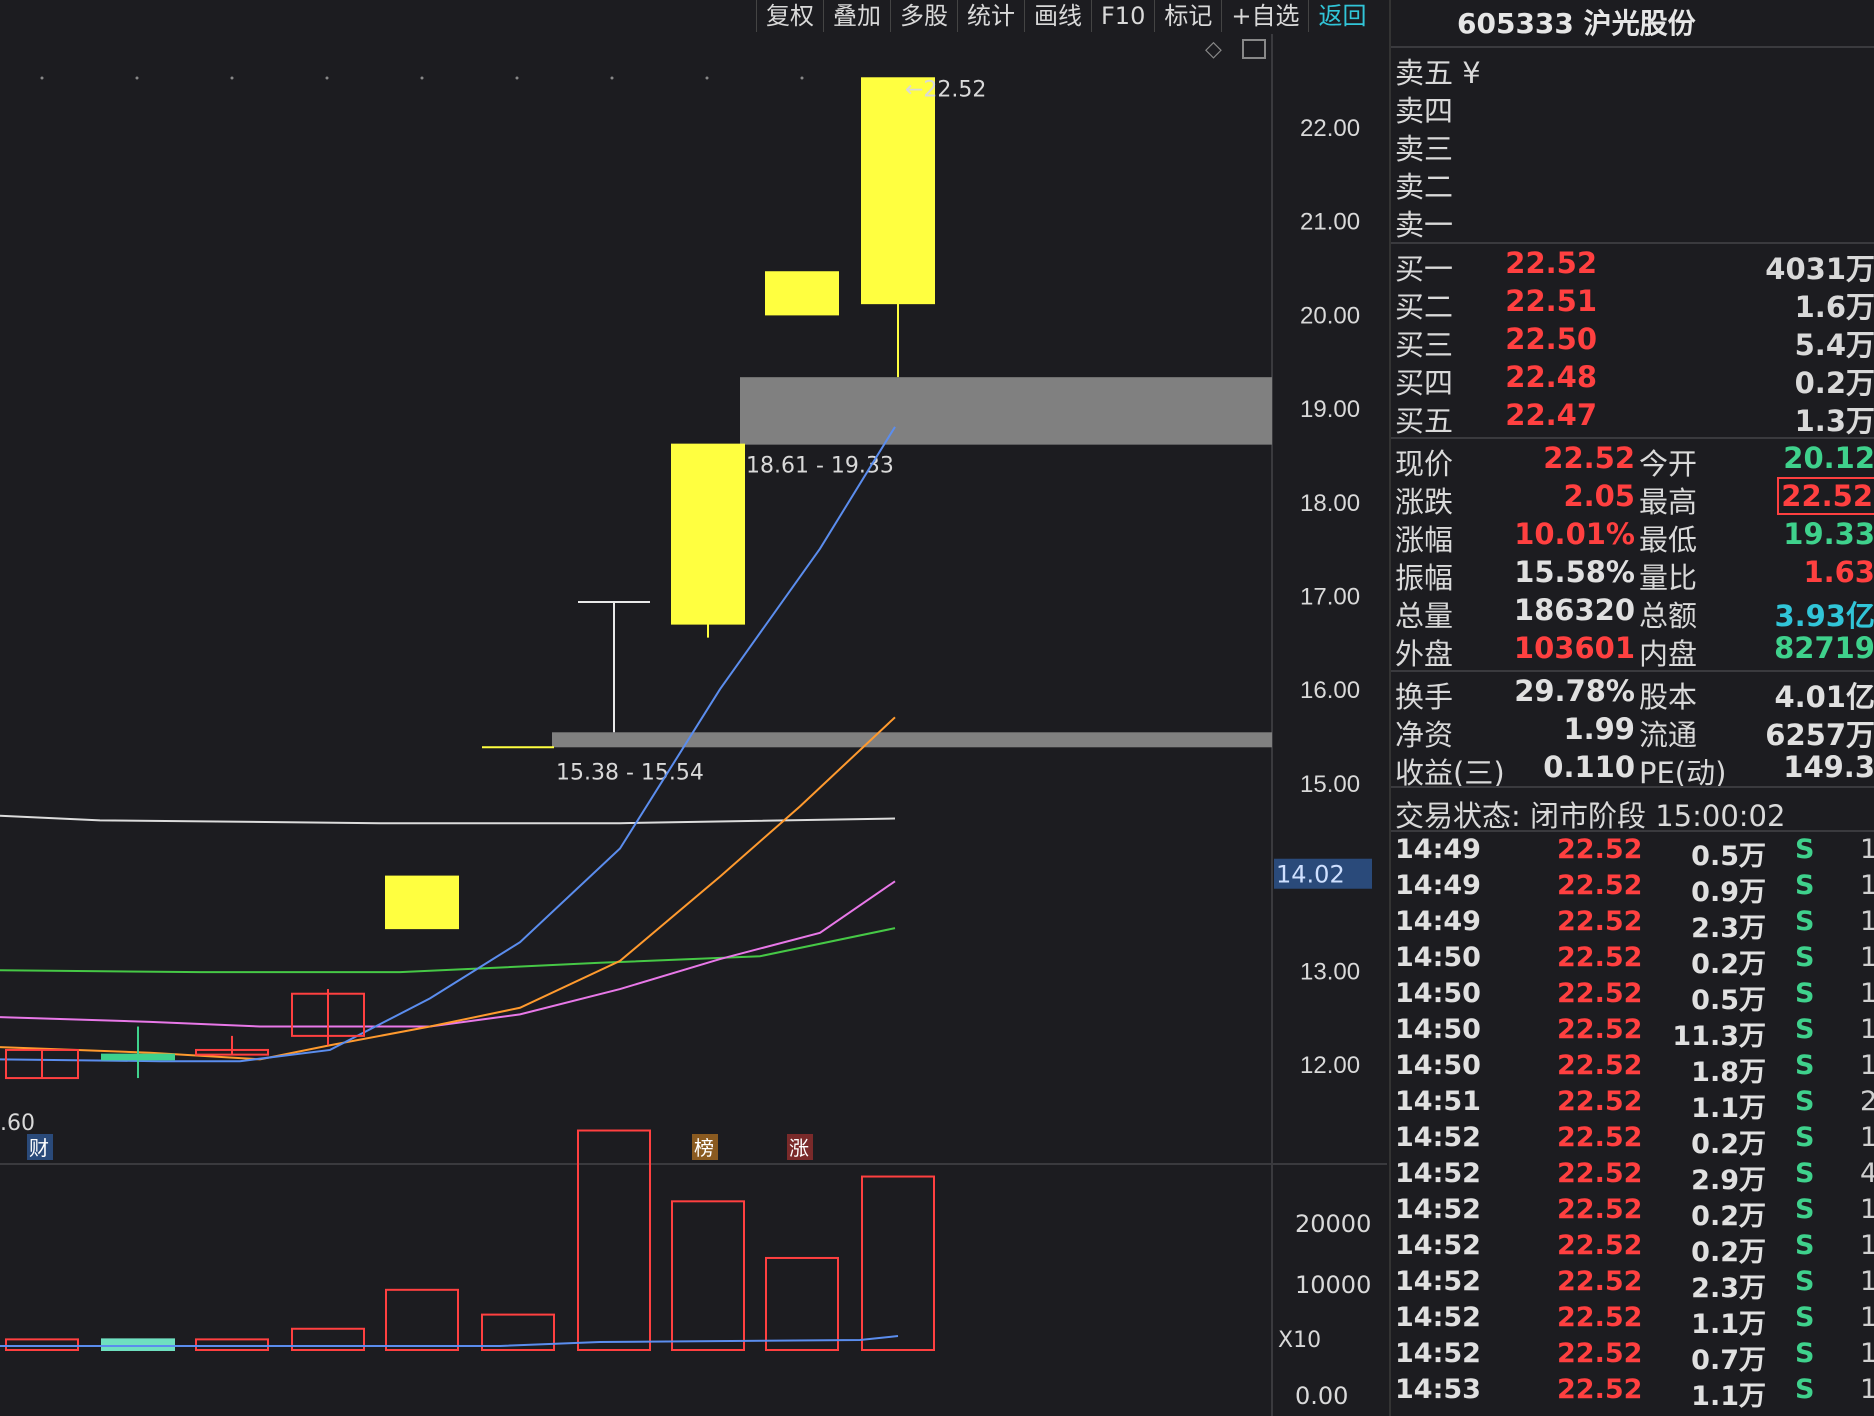 This screenshot has width=1874, height=1416. I want to click on sell-label: 卖四, so click(1424, 111).